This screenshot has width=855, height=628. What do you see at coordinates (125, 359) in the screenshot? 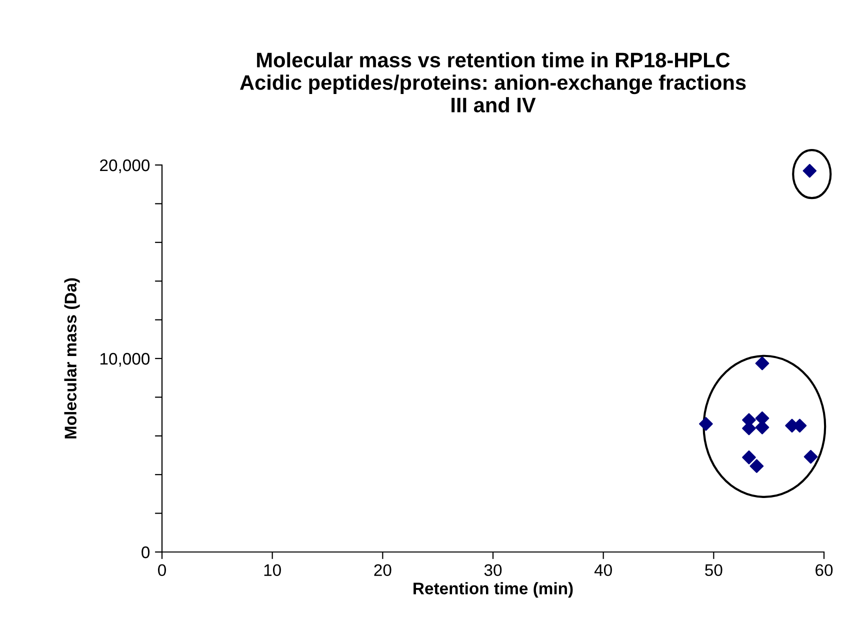
I see `y-tick-label: 10,000` at bounding box center [125, 359].